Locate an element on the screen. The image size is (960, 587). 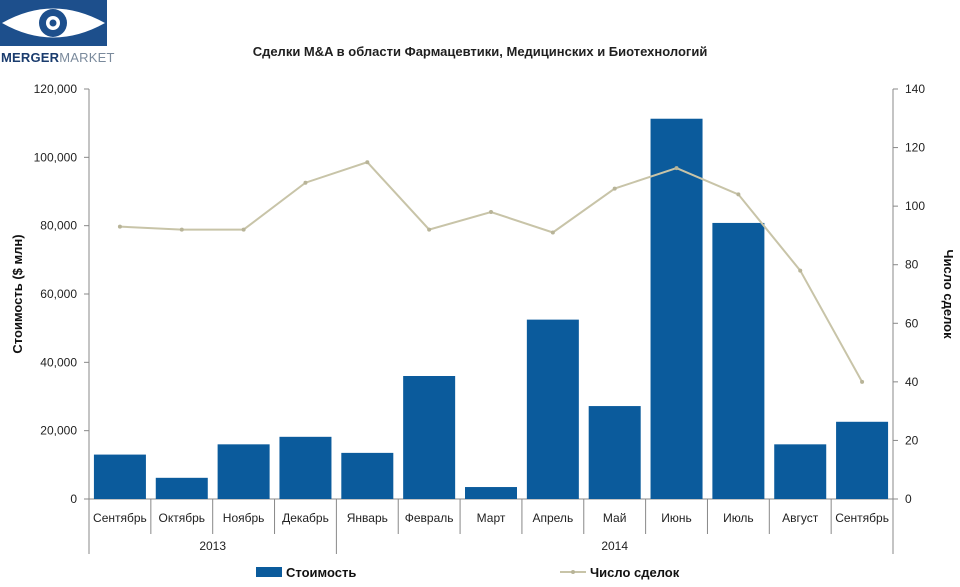
x-tick-label: Январь is located at coordinates (367, 518).